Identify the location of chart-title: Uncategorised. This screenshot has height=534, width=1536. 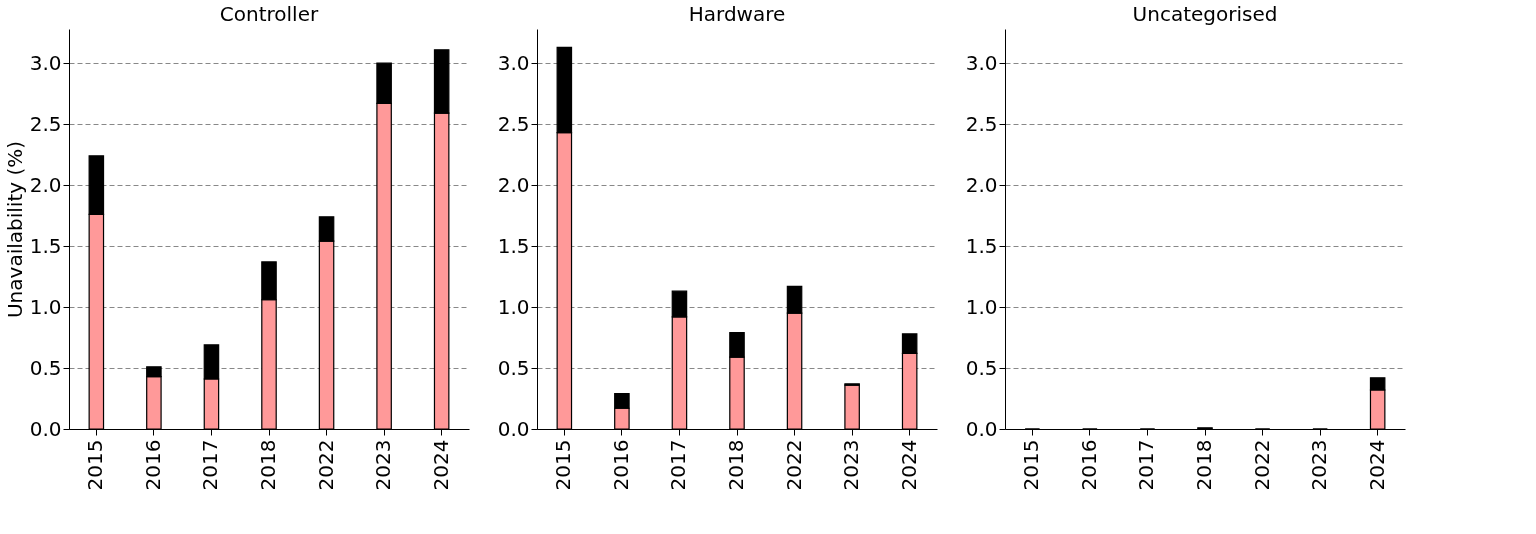
(1205, 14).